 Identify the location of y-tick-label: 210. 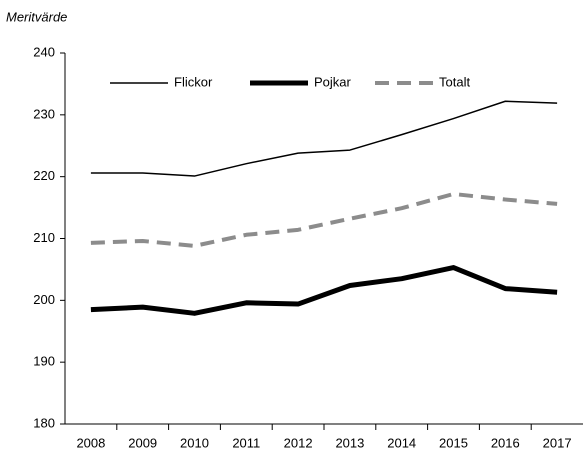
(44, 237).